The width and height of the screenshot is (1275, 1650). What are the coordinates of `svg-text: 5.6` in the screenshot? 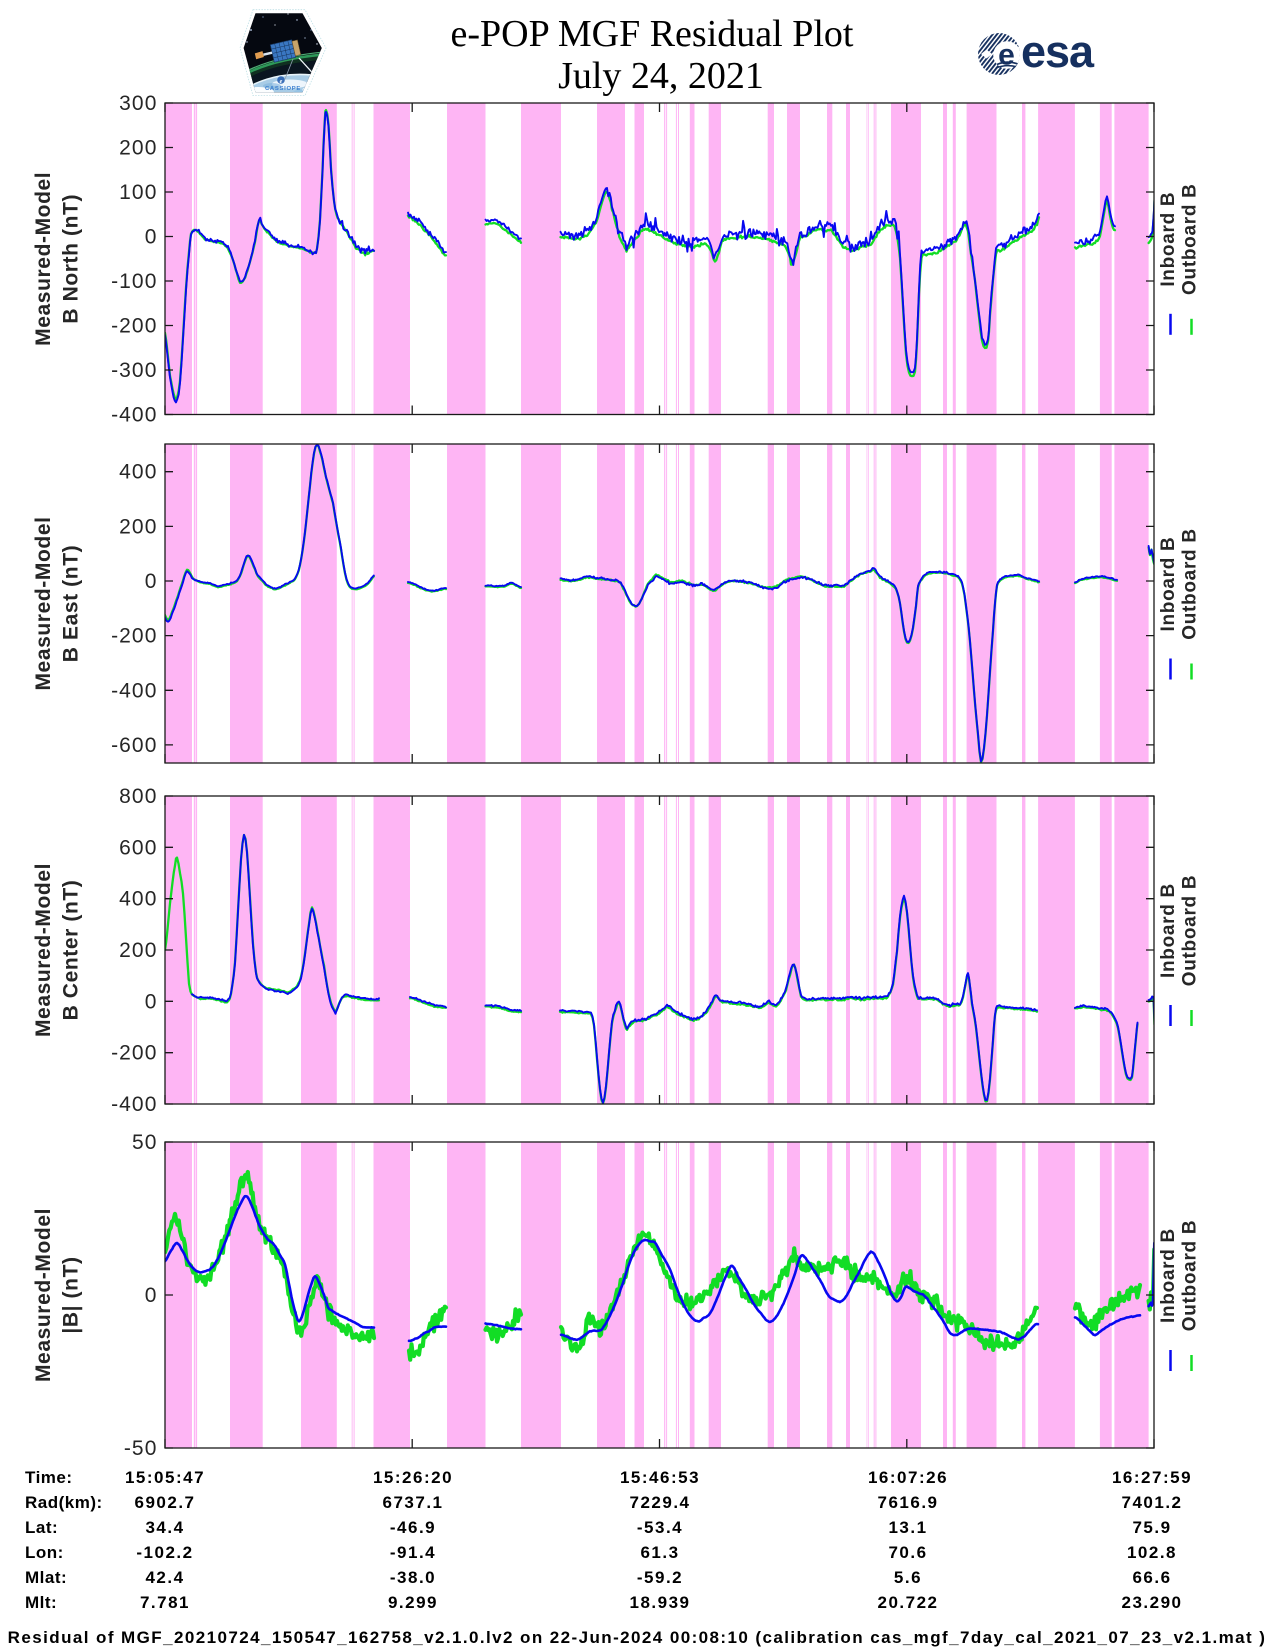 It's located at (908, 1577).